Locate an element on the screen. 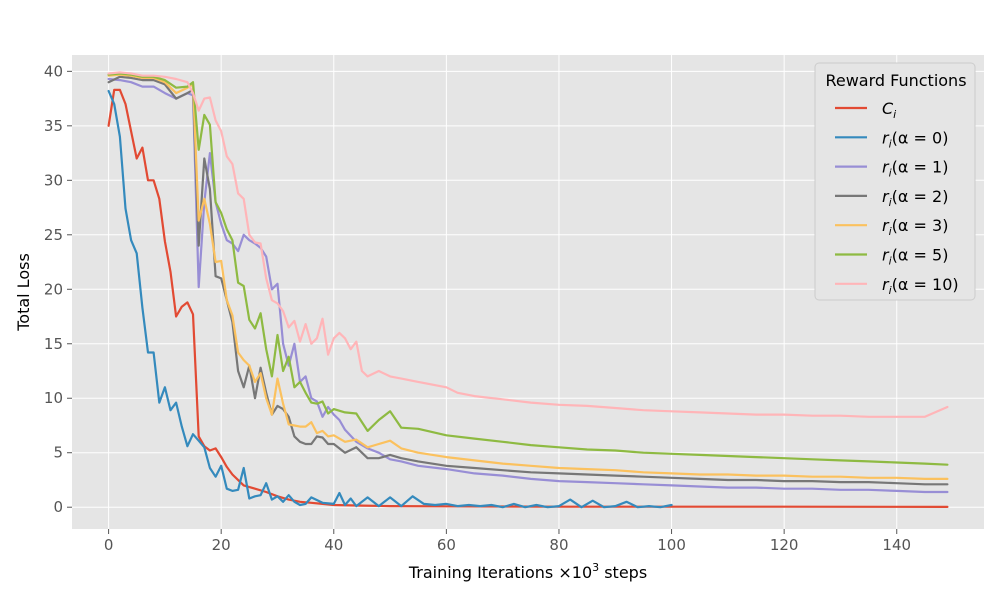 Image resolution: width=1000 pixels, height=600 pixels. x-tick-label: 60 is located at coordinates (446, 545).